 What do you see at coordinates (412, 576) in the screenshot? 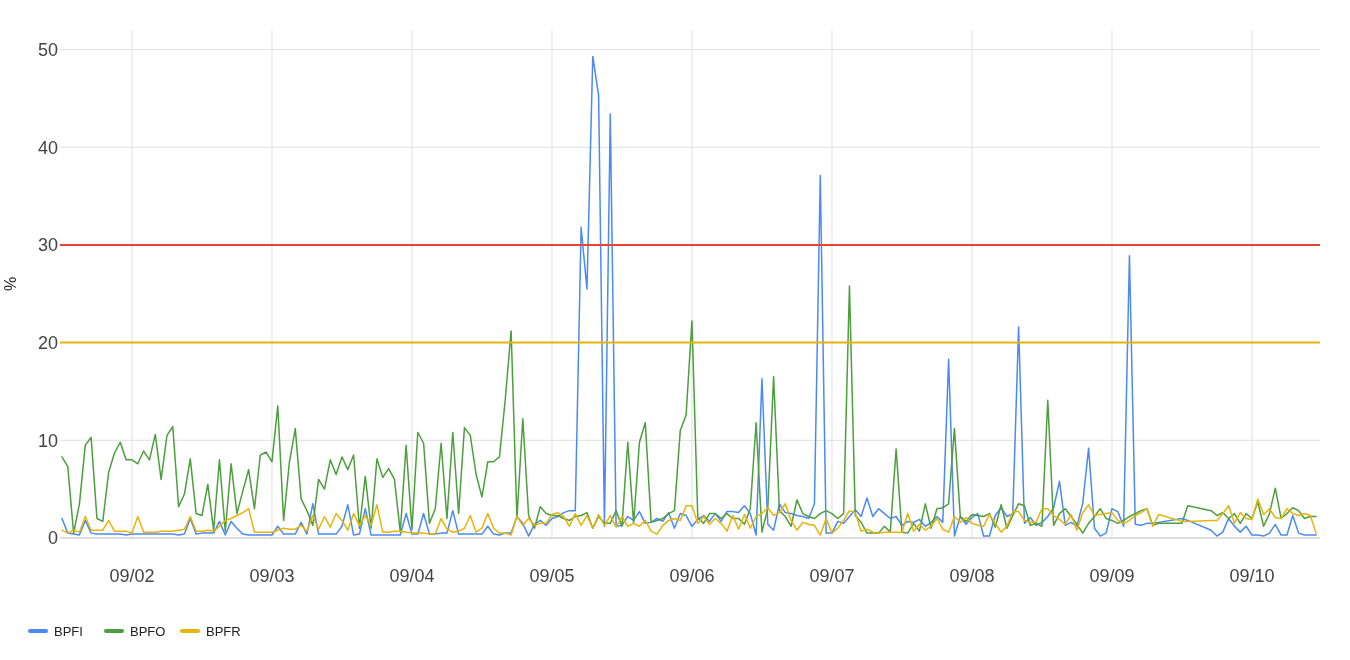
I see `x-tick-label: 09/04` at bounding box center [412, 576].